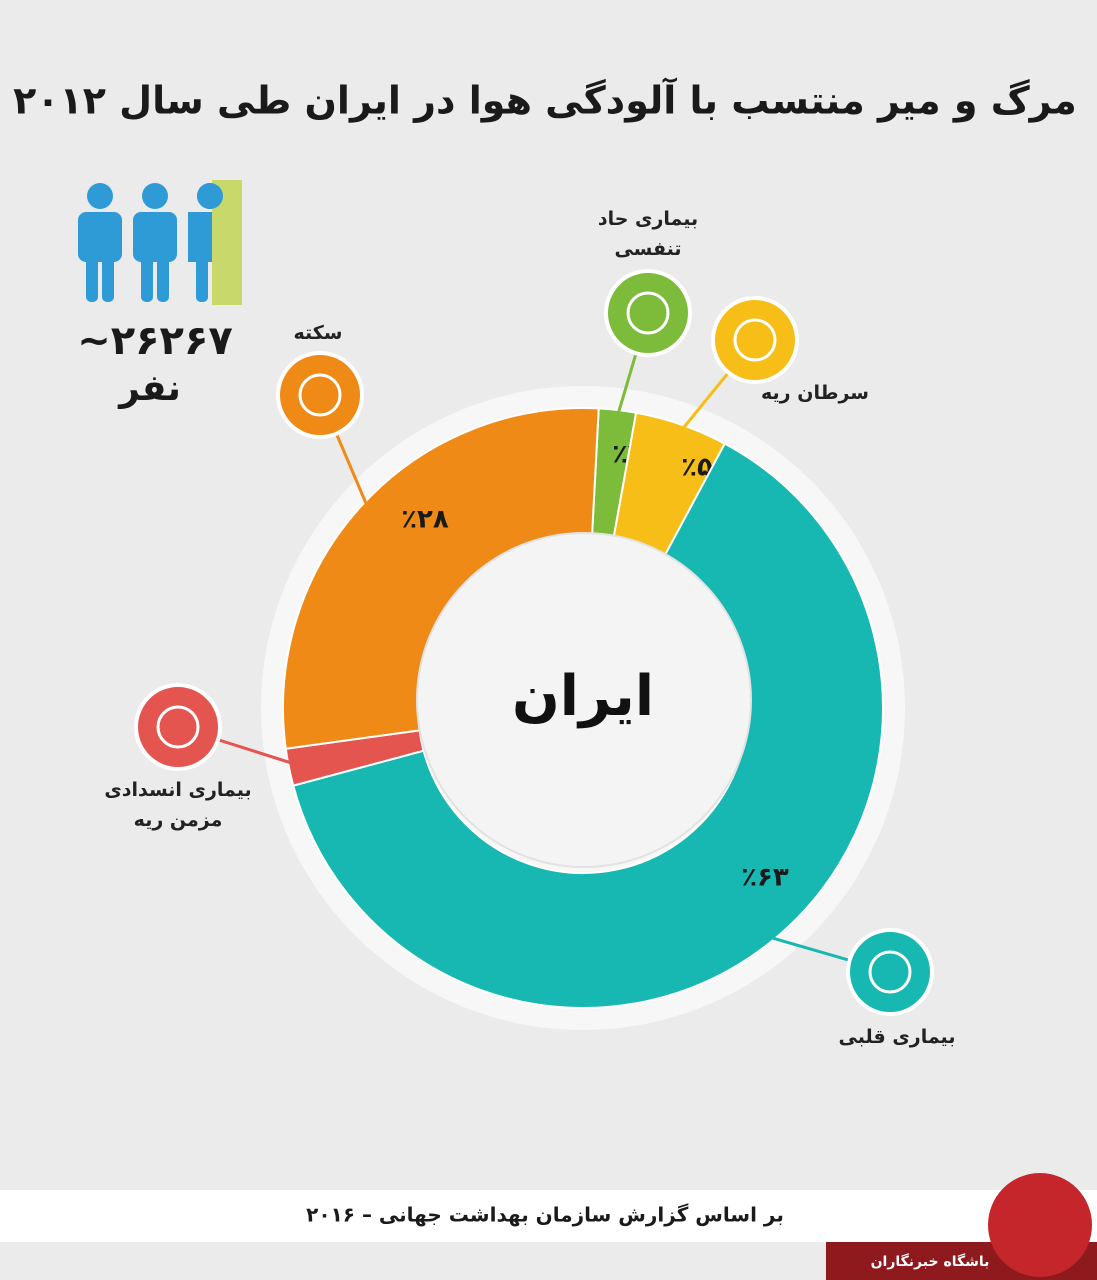 The image size is (1097, 1280). What do you see at coordinates (160, 242) in the screenshot?
I see `people-icon` at bounding box center [160, 242].